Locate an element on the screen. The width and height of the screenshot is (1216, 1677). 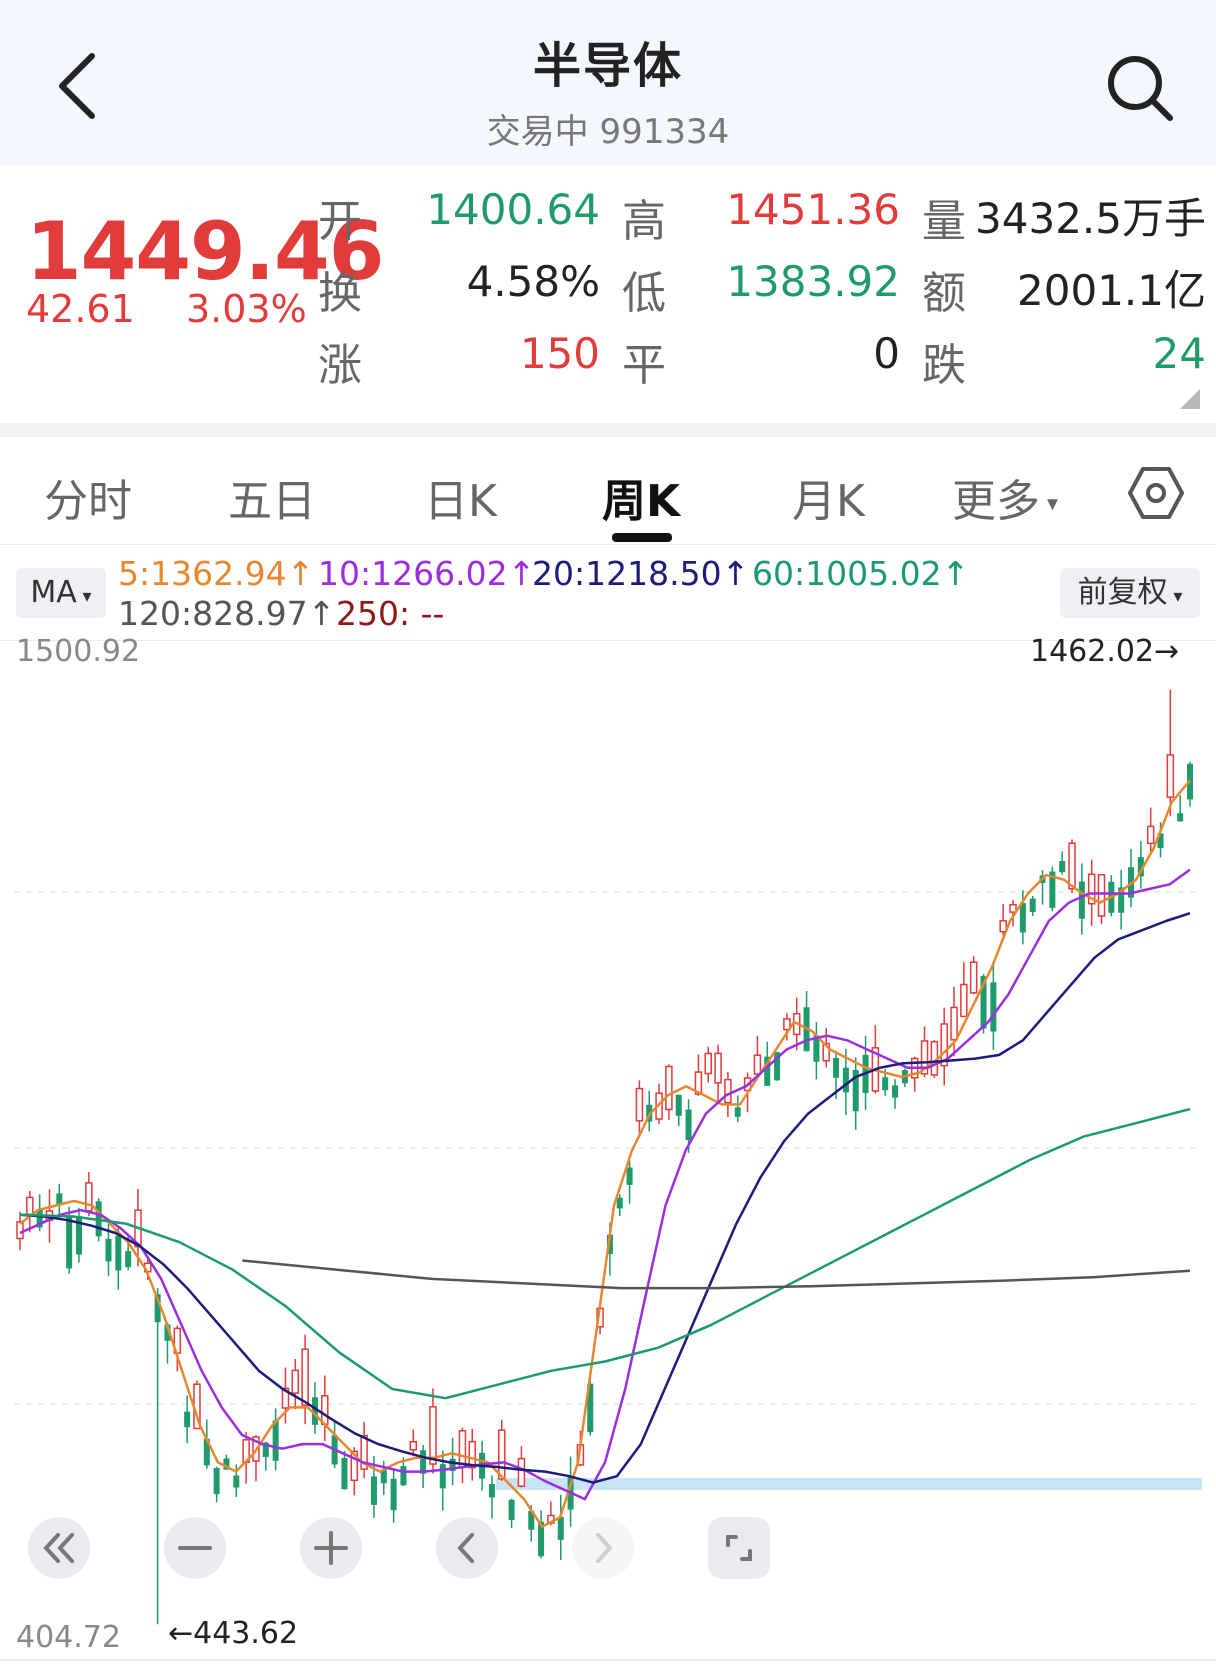
ma-indicator-button: MA ▾ is located at coordinates (61, 593).